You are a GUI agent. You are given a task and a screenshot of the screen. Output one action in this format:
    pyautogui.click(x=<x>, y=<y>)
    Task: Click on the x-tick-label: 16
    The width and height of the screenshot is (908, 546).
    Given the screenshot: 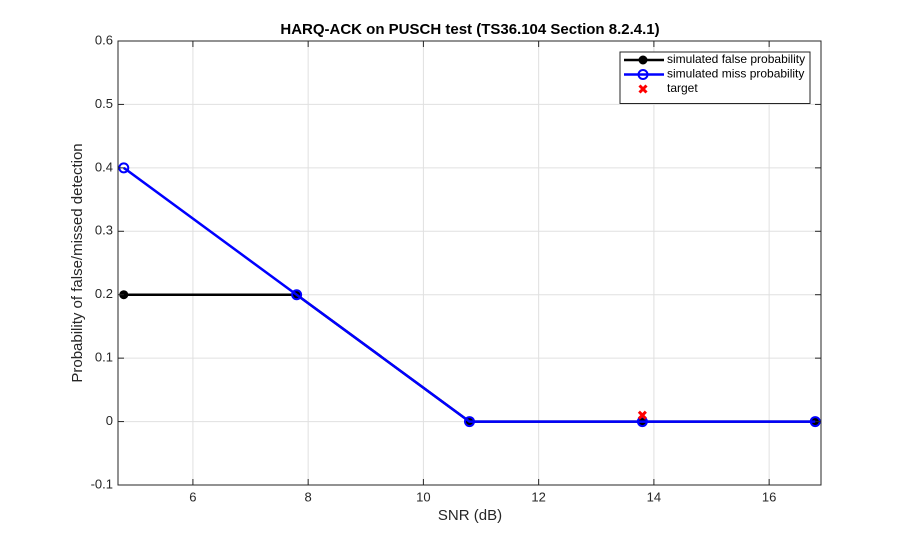 What is the action you would take?
    pyautogui.click(x=769, y=496)
    